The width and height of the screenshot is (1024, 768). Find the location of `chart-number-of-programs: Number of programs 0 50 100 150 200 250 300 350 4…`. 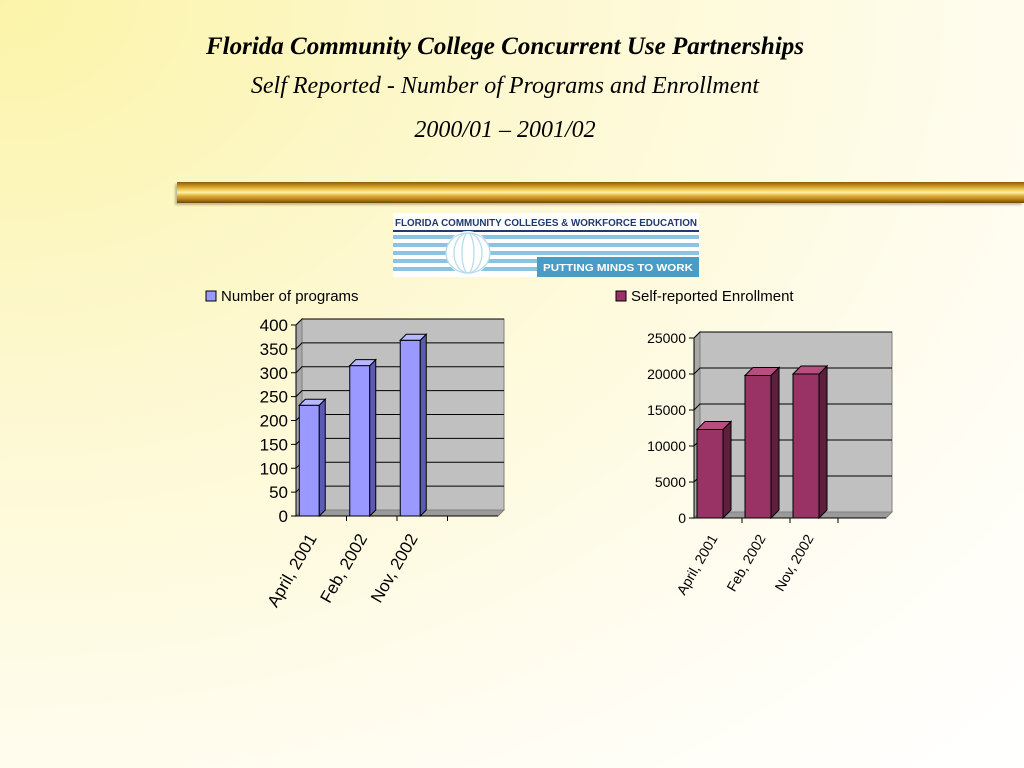

chart-number-of-programs: Number of programs 0 50 100 150 200 250 300 350 4… is located at coordinates (355, 449).